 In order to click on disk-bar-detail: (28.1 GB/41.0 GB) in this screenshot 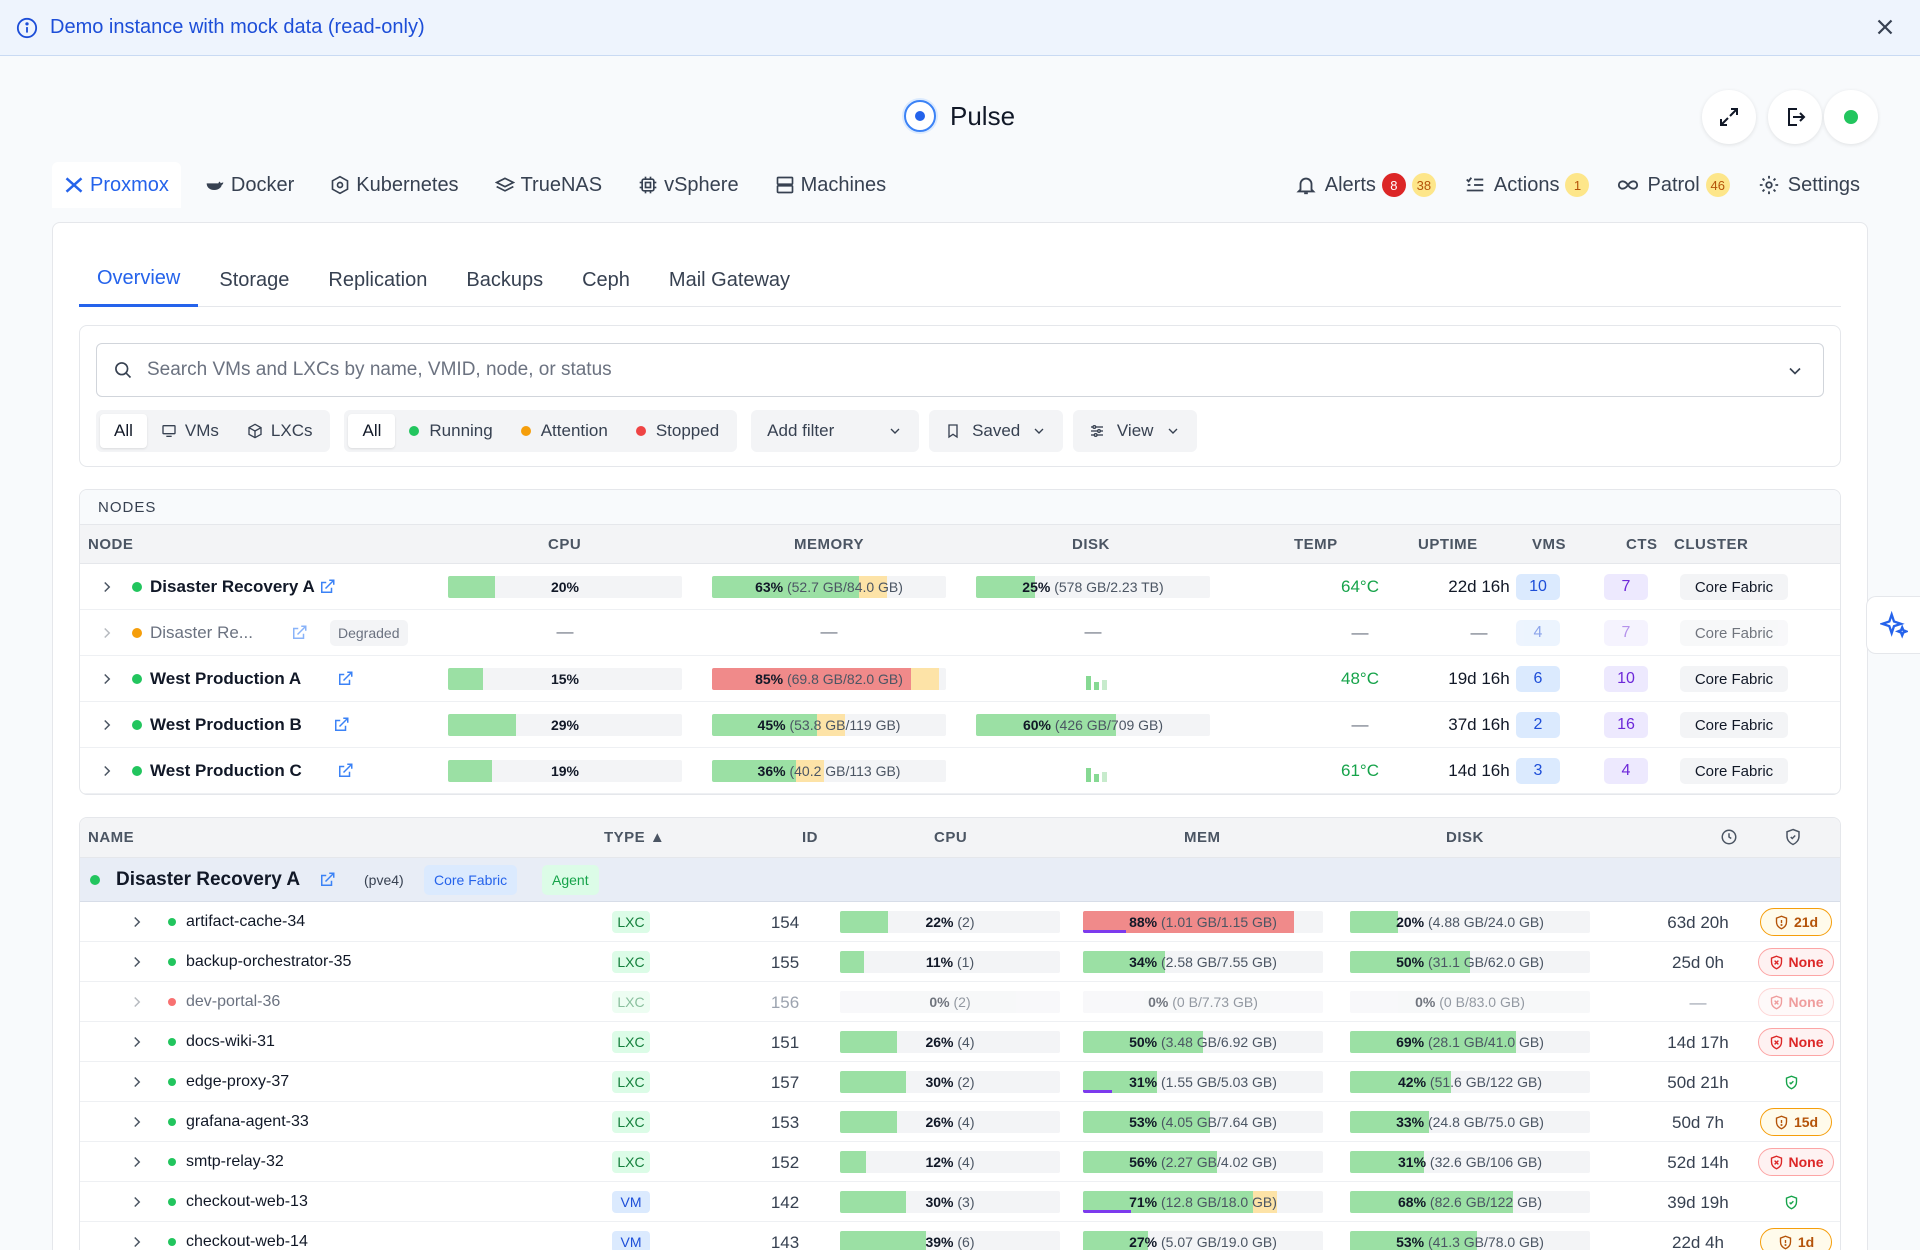, I will do `click(1485, 1042)`.